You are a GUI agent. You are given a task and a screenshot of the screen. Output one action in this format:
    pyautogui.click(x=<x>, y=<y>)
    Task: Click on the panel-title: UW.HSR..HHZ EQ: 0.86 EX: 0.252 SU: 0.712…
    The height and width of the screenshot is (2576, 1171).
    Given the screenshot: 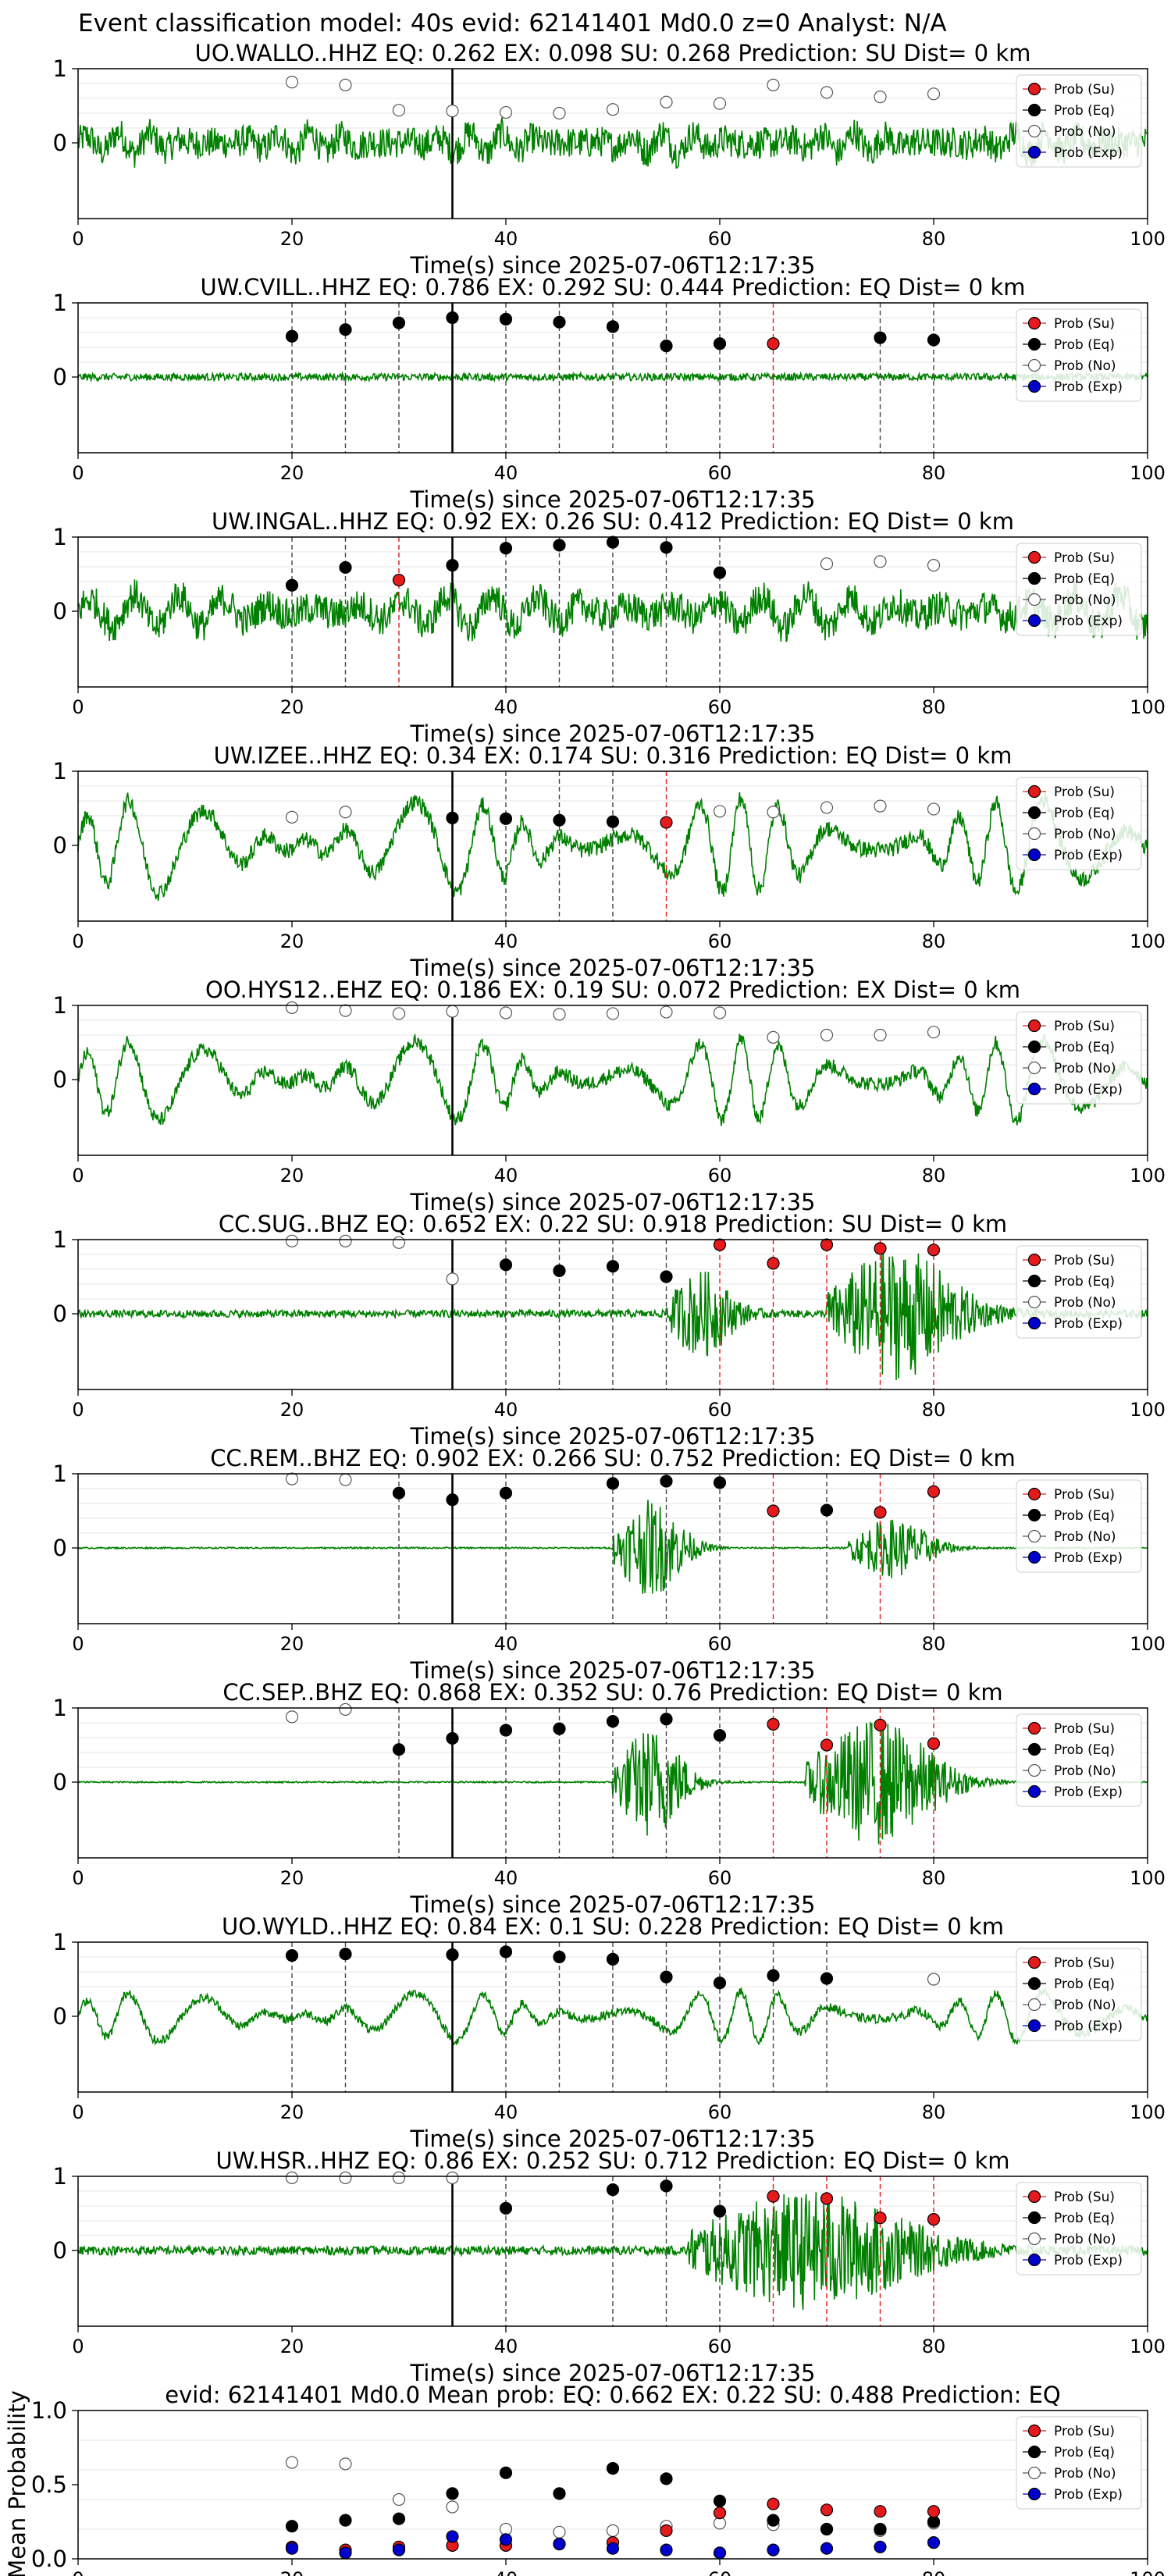 What is the action you would take?
    pyautogui.click(x=613, y=2160)
    